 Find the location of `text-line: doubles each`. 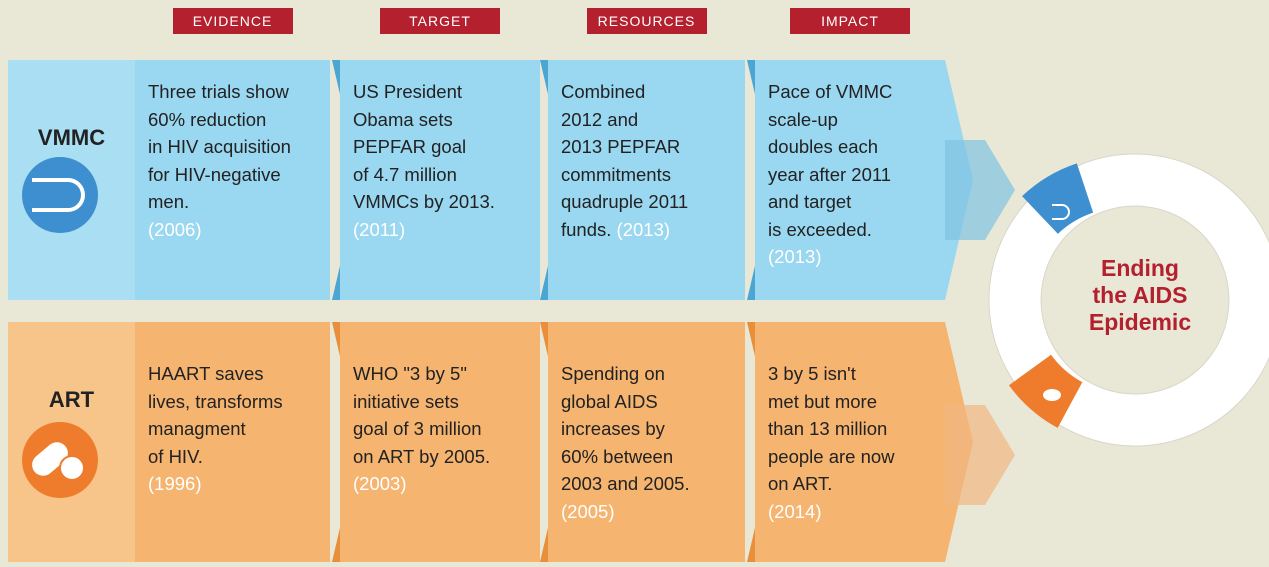

text-line: doubles each is located at coordinates (823, 146).